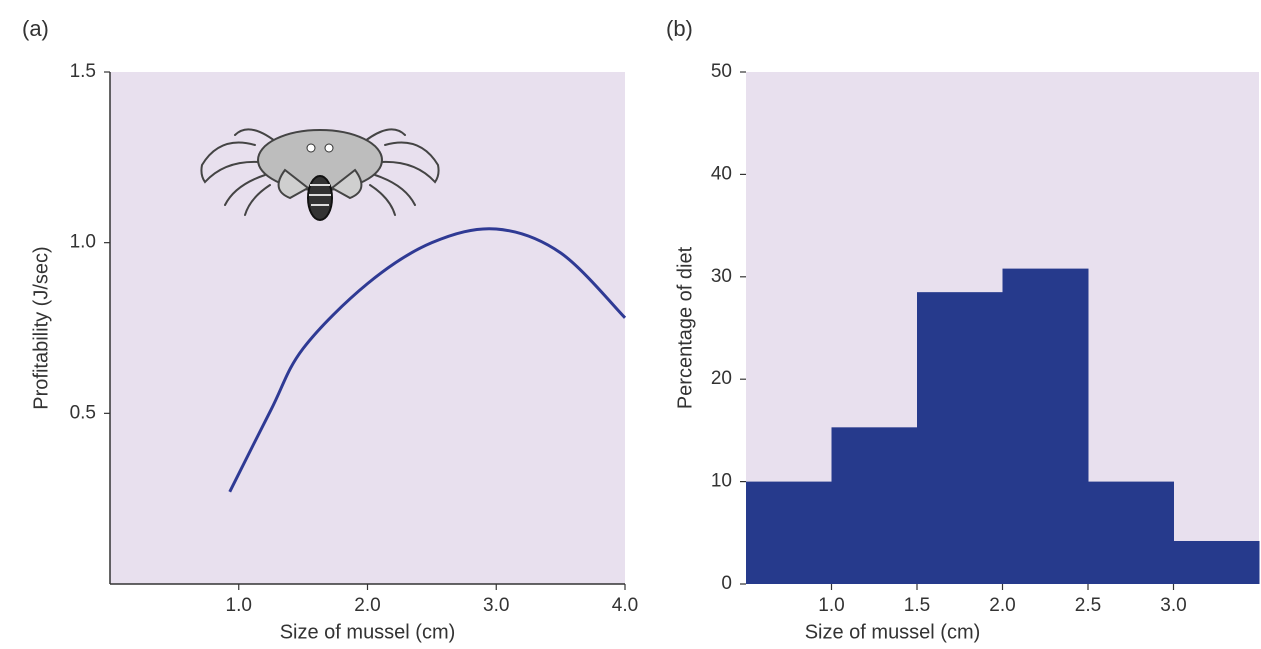  What do you see at coordinates (427, 360) in the screenshot?
I see `curve` at bounding box center [427, 360].